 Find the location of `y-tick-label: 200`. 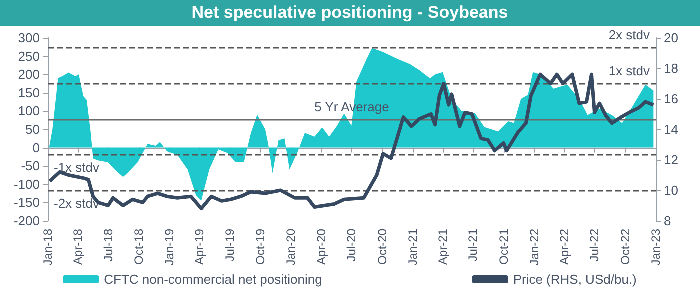

y-tick-label: 200 is located at coordinates (29, 74).